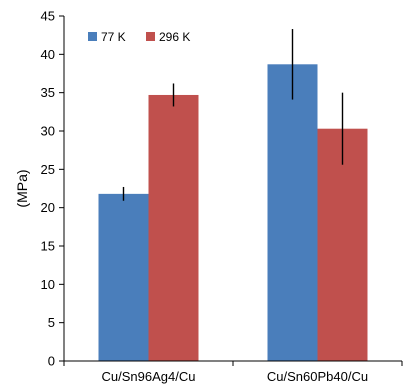 This screenshot has width=407, height=390. Describe the element at coordinates (113, 37) in the screenshot. I see `legend-label: 77 K` at that location.